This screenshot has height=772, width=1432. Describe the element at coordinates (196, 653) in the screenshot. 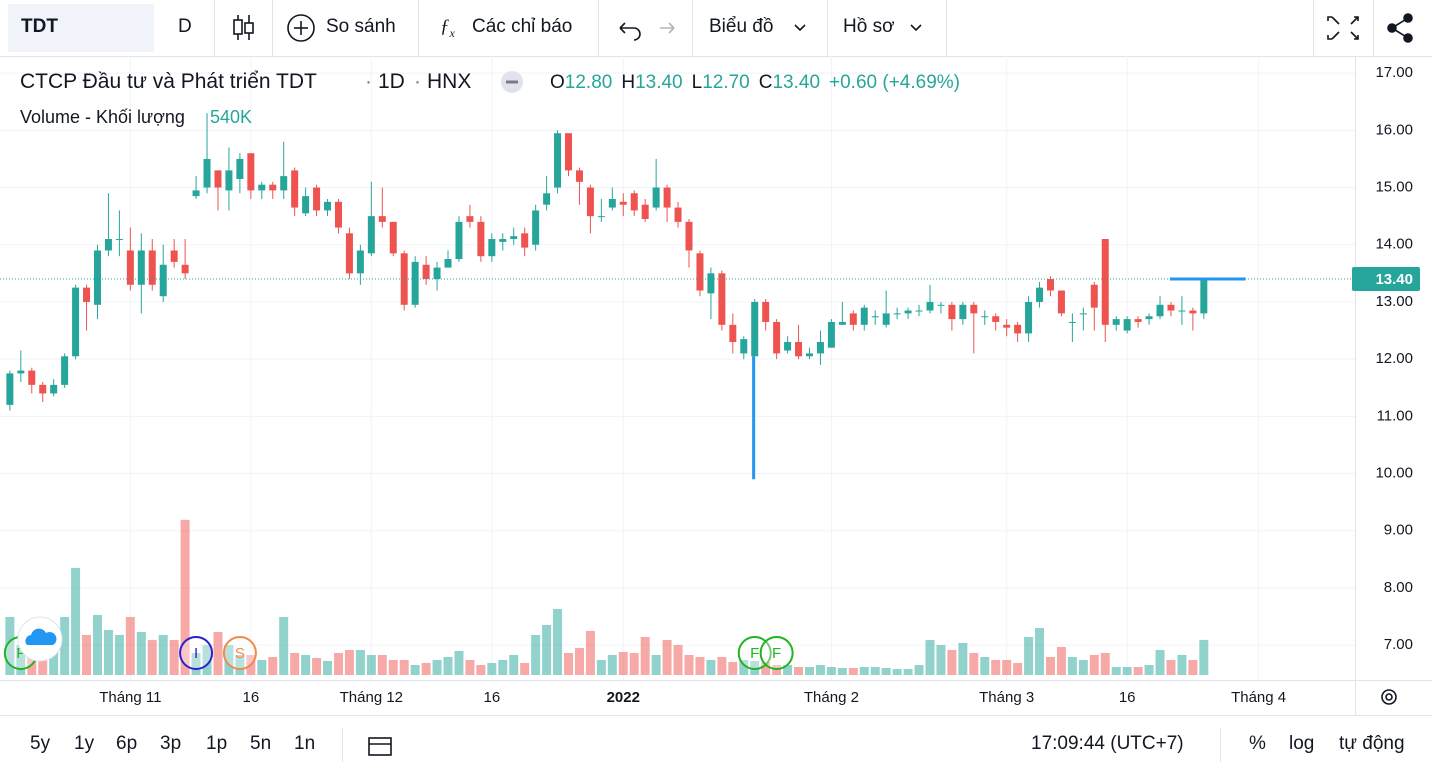

I see `event-label: I` at that location.